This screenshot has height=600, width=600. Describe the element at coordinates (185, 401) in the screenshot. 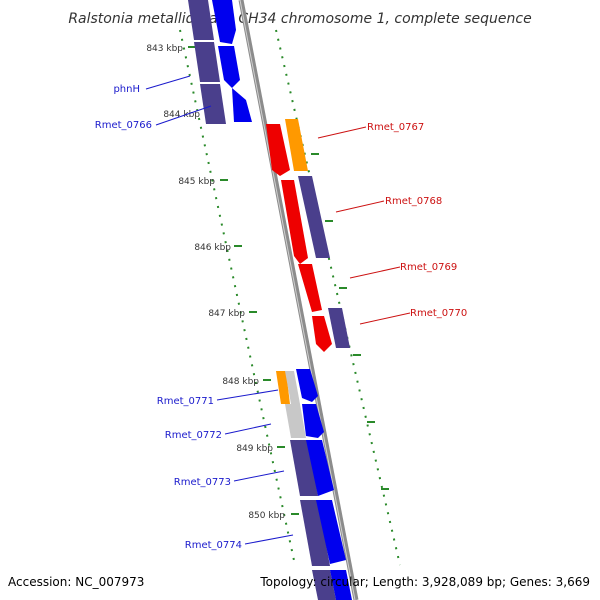

I see `gene-label-rmet-0771: Rmet_0771` at that location.